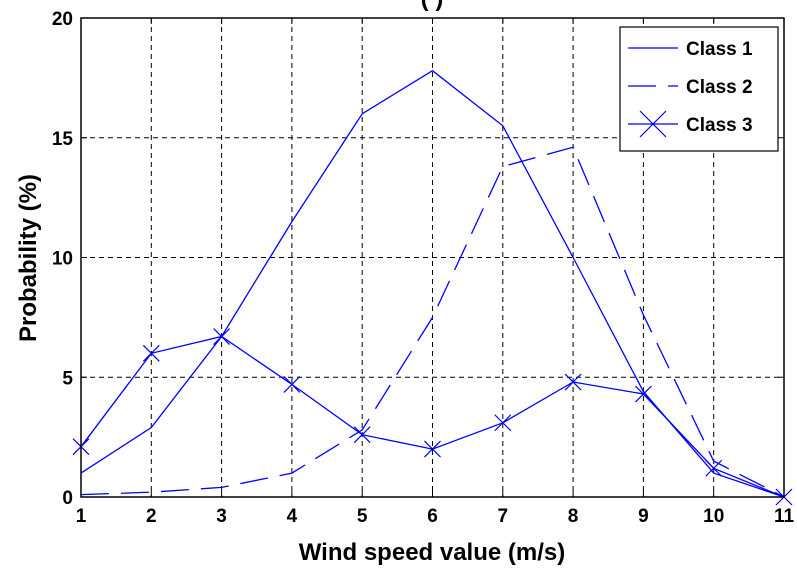 The width and height of the screenshot is (797, 574). I want to click on legend-label-3: Class 3, so click(719, 125).